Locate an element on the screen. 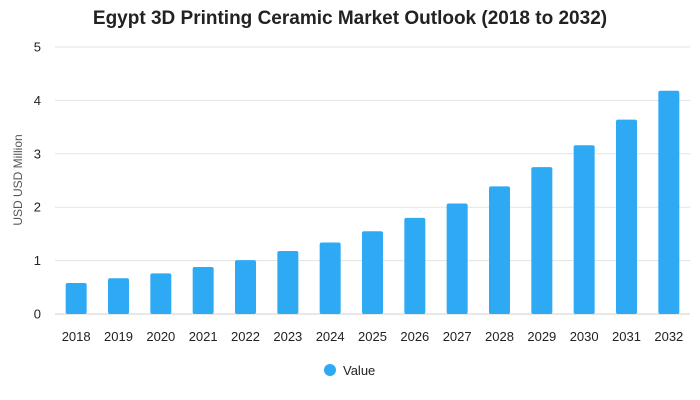 The width and height of the screenshot is (700, 400). x-tick-label: 2031 is located at coordinates (626, 336).